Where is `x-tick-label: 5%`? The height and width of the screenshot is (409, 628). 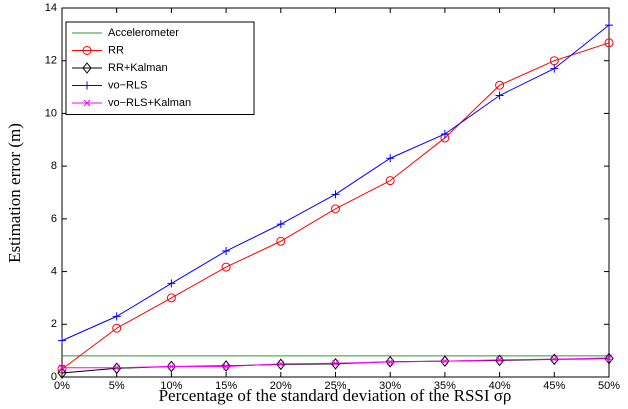 x-tick-label: 5% is located at coordinates (117, 386).